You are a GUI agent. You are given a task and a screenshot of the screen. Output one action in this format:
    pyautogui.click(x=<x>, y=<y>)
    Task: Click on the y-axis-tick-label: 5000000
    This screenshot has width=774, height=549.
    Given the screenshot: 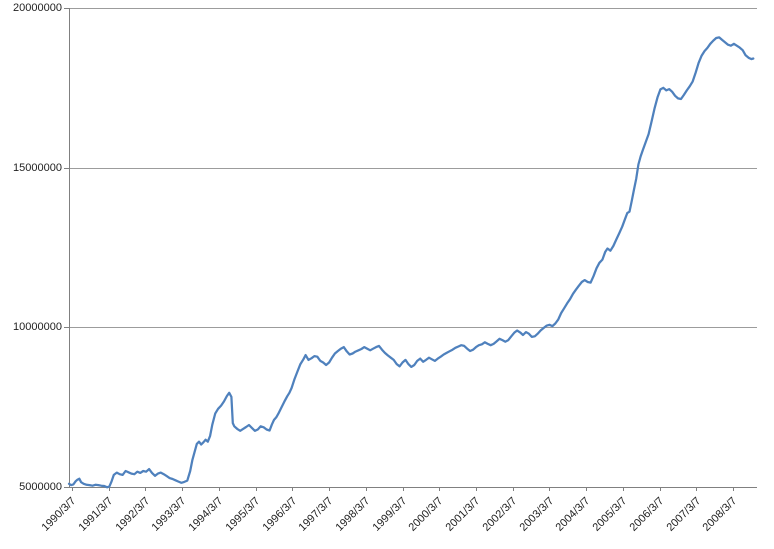 What is the action you would take?
    pyautogui.click(x=40, y=487)
    